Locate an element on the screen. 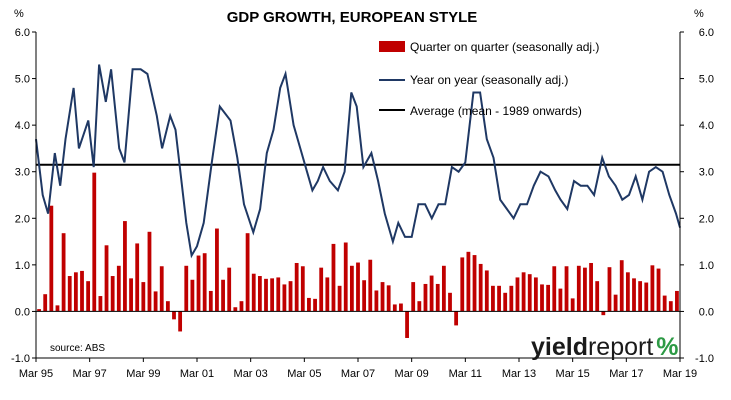 The width and height of the screenshot is (731, 400). left-tick-label: 6.0 is located at coordinates (22, 33).